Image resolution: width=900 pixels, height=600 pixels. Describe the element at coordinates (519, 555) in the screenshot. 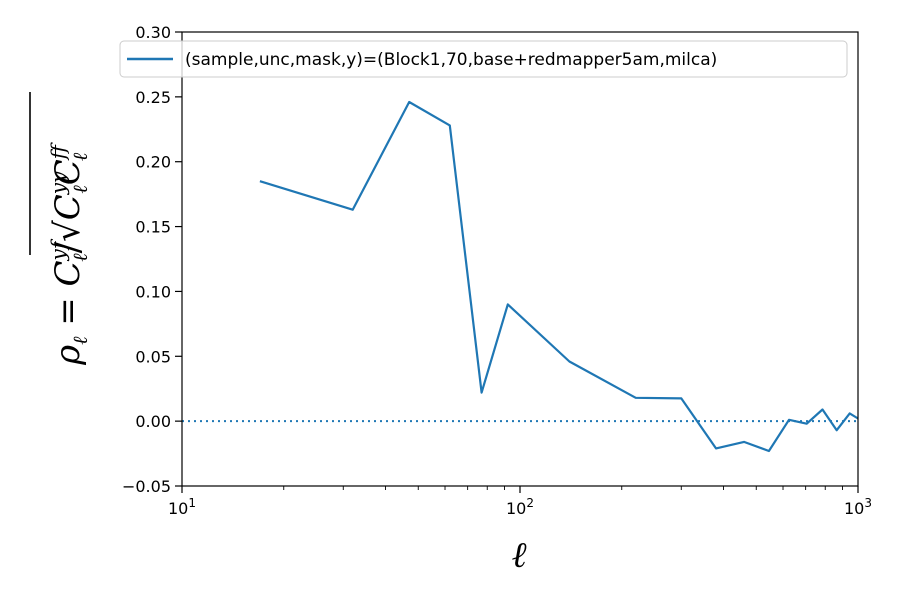

I see `x-axis-label: ℓ` at that location.